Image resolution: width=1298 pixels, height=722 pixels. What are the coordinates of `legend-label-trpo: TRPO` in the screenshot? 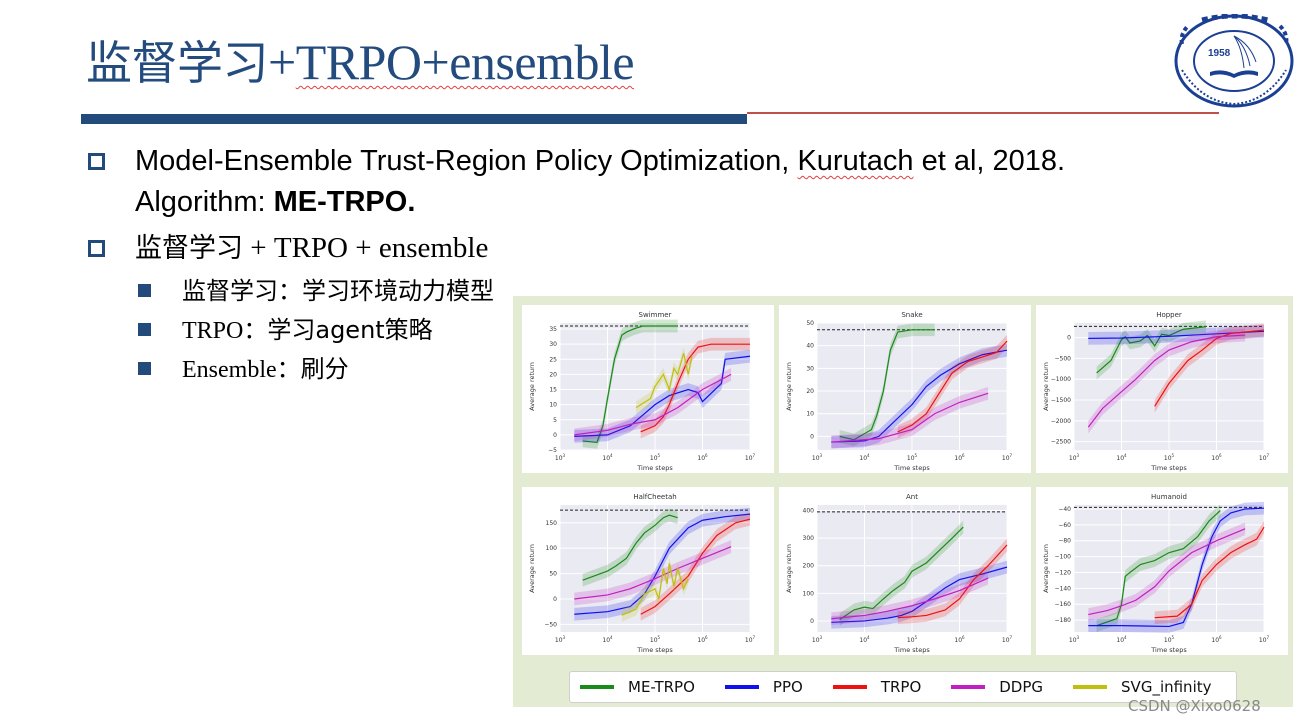 It's located at (901, 687).